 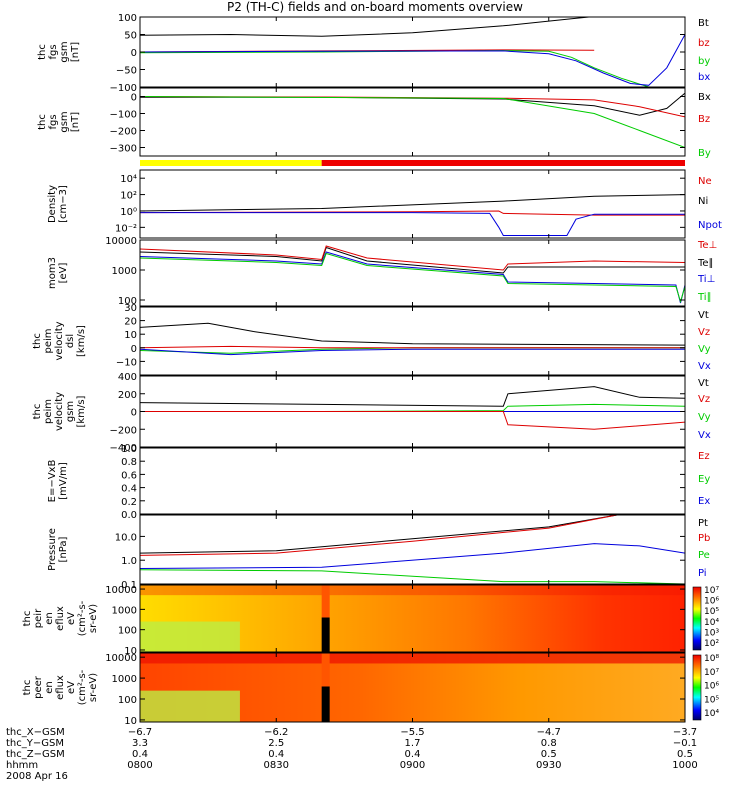 What do you see at coordinates (711, 623) in the screenshot?
I see `colorbar-tick-label: 10⁴` at bounding box center [711, 623].